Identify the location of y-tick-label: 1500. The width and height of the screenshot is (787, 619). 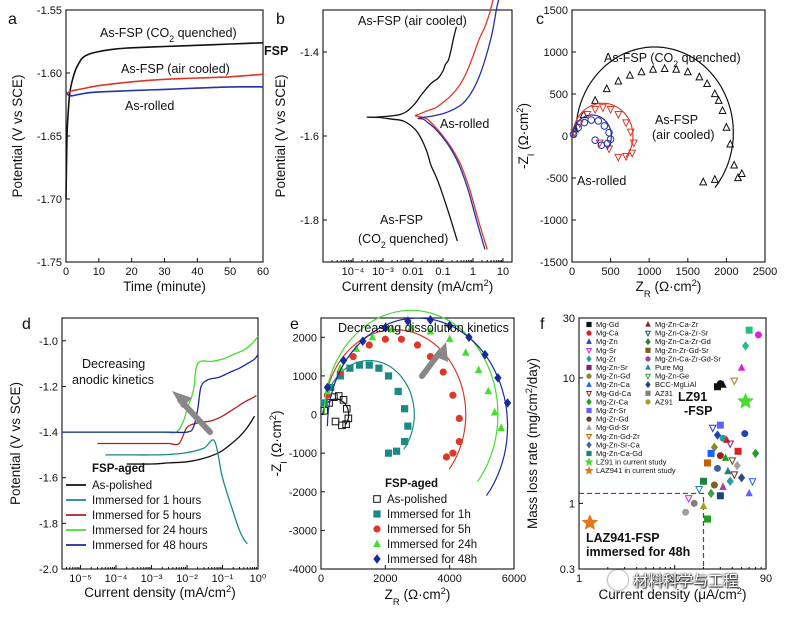
(556, 11).